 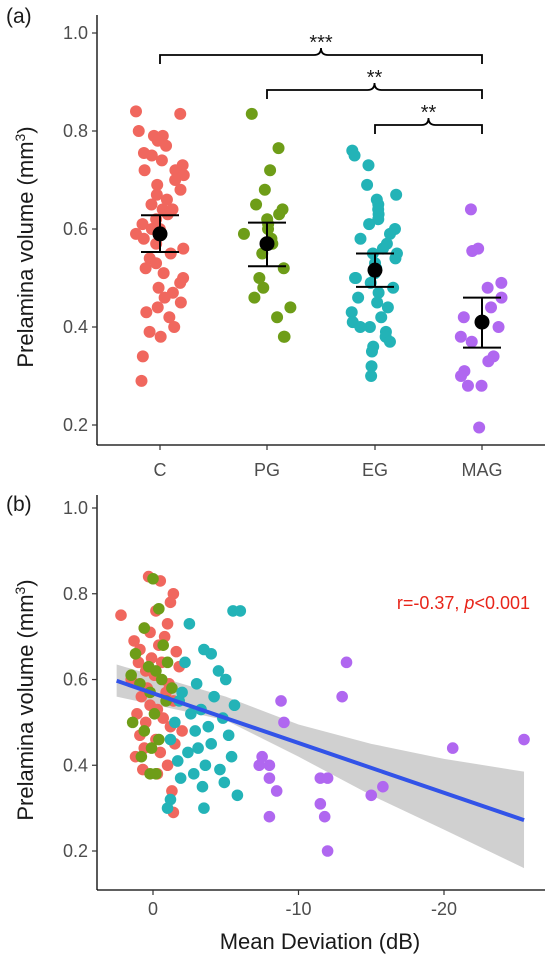 What do you see at coordinates (75, 765) in the screenshot?
I see `y-tick-label: 0.4` at bounding box center [75, 765].